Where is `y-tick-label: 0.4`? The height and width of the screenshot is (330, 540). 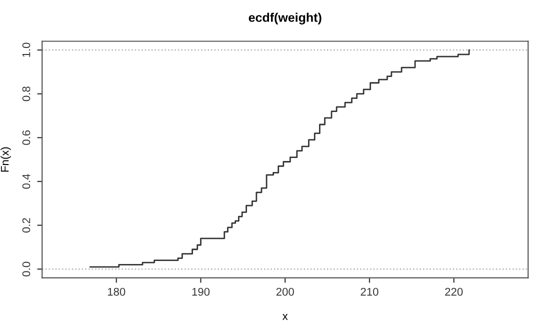
y-tick-label: 0.4 is located at coordinates (26, 181).